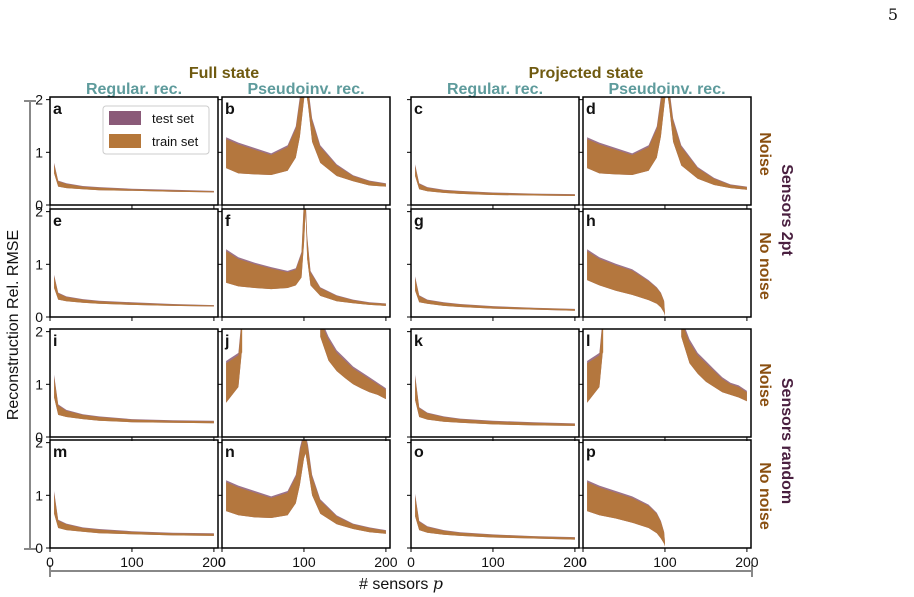 The height and width of the screenshot is (597, 914). Describe the element at coordinates (39, 332) in the screenshot. I see `panel-i-ytick-label-2: 2` at that location.